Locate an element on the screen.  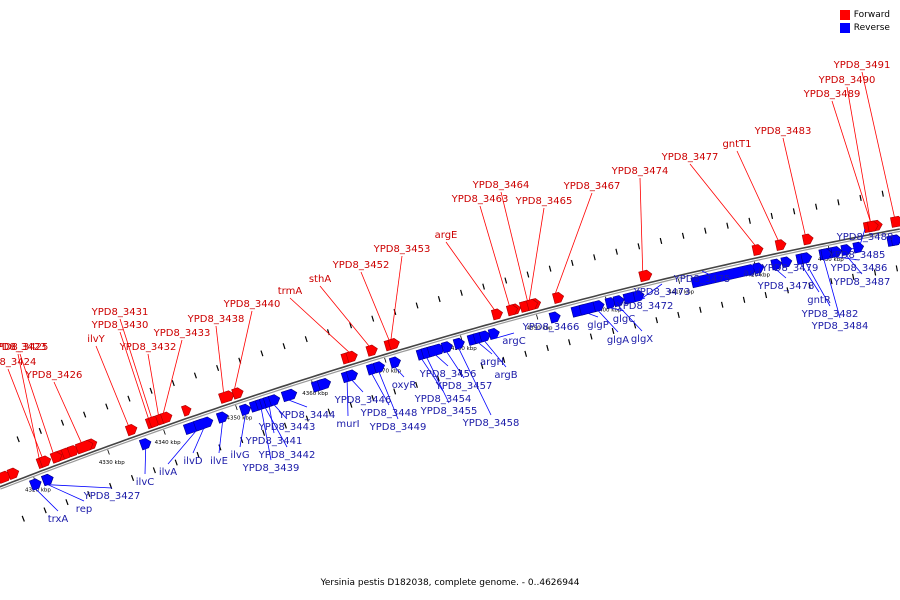
gene-block-trxa is located at coordinates (35, 484).